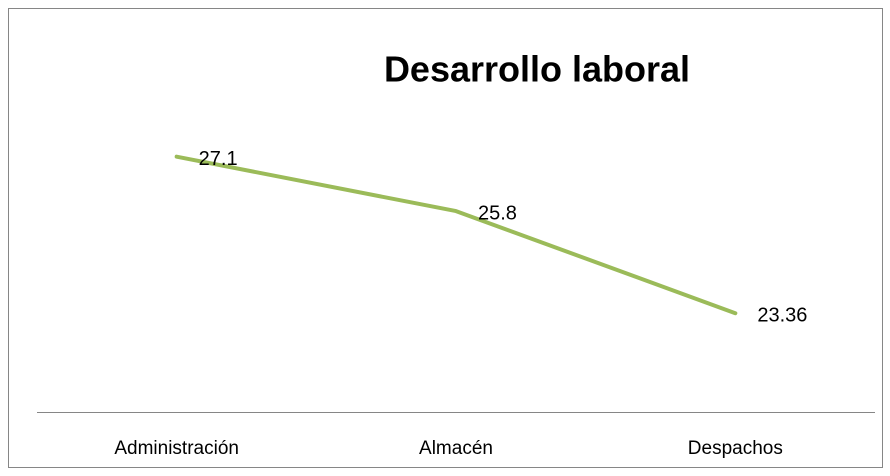 The width and height of the screenshot is (890, 476). What do you see at coordinates (537, 69) in the screenshot?
I see `chart-title: Desarrollo laboral` at bounding box center [537, 69].